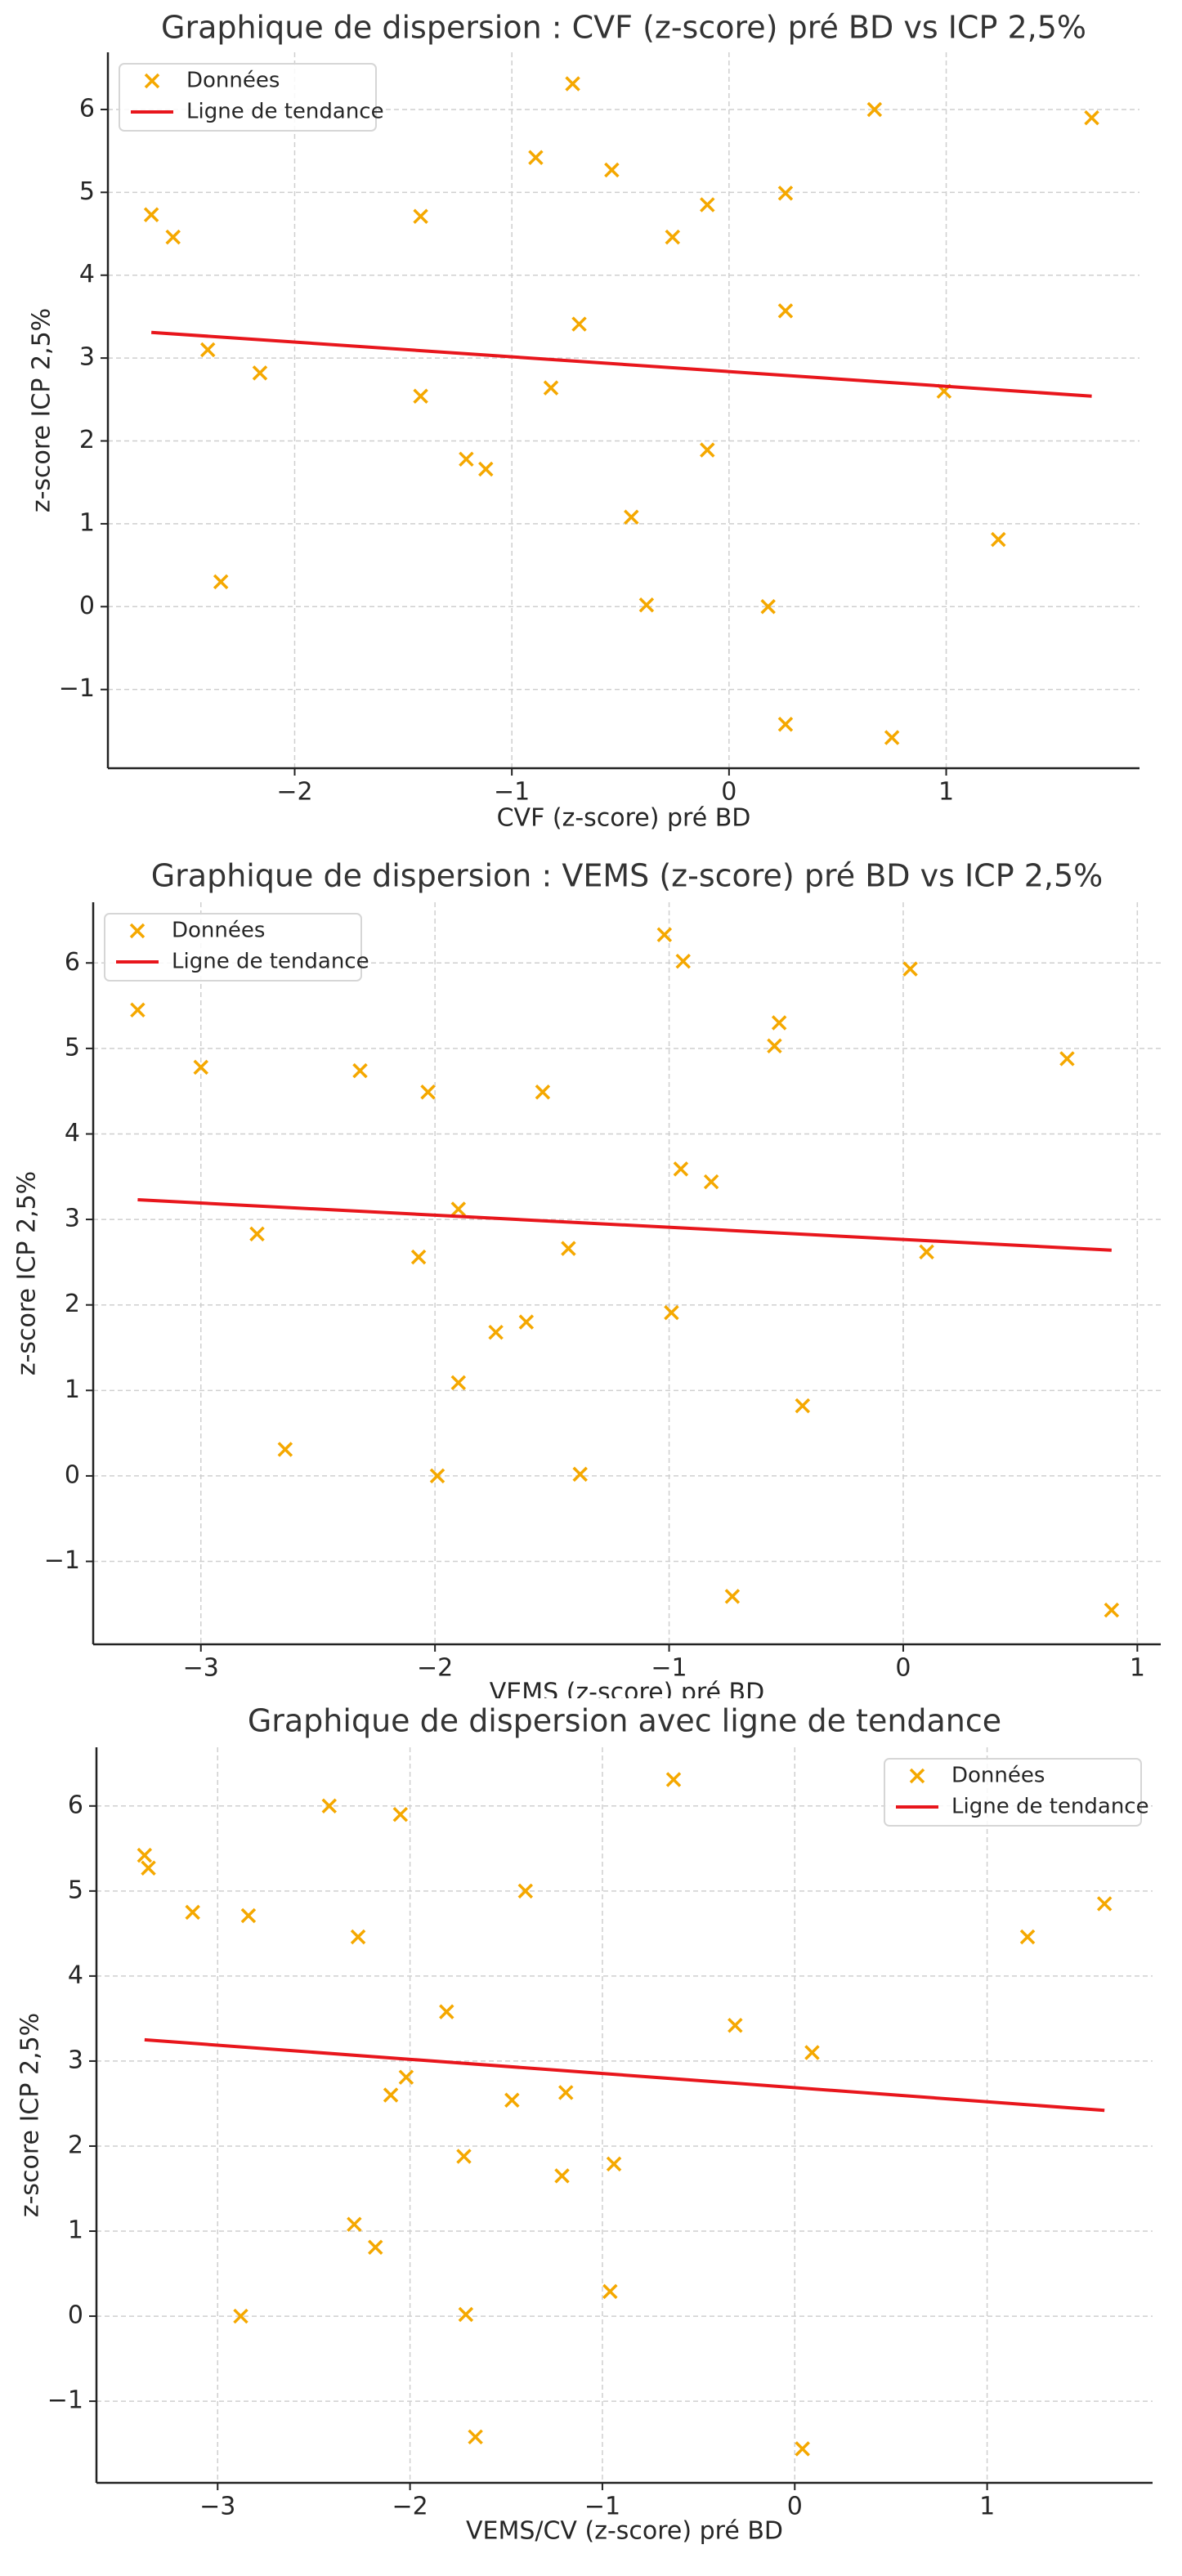  What do you see at coordinates (624, 2531) in the screenshot?
I see `x-axis-label: VEMS/CV (z-score) pré BD` at bounding box center [624, 2531].